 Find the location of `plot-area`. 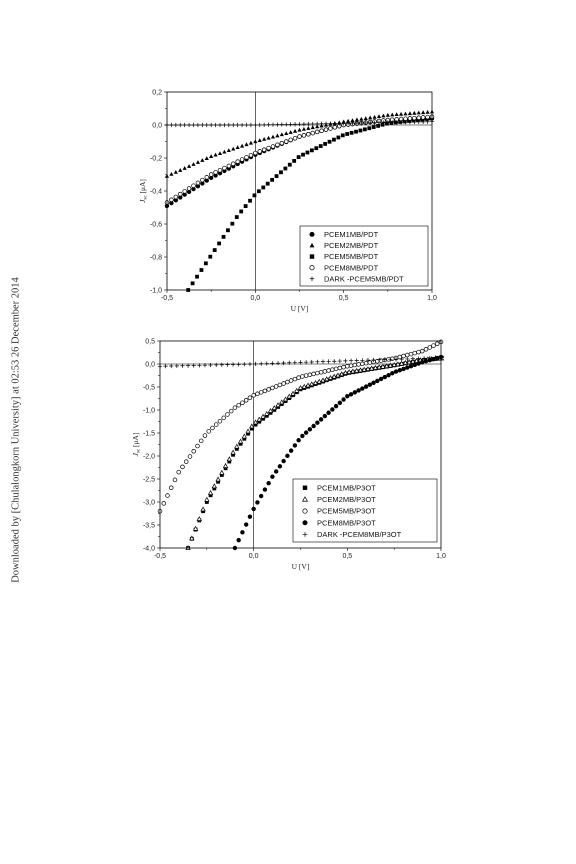

plot-area is located at coordinates (299, 200).